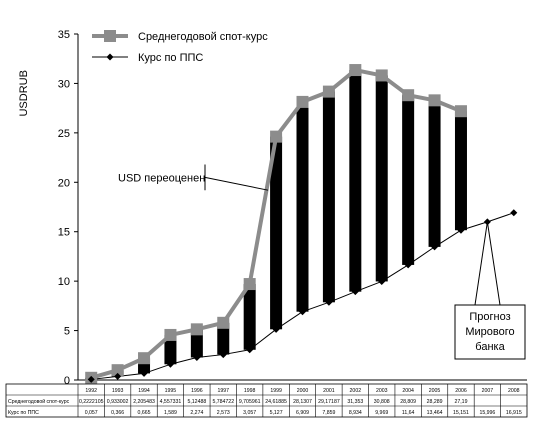  I want to click on forecast-label-line: Мирового, so click(489, 332).